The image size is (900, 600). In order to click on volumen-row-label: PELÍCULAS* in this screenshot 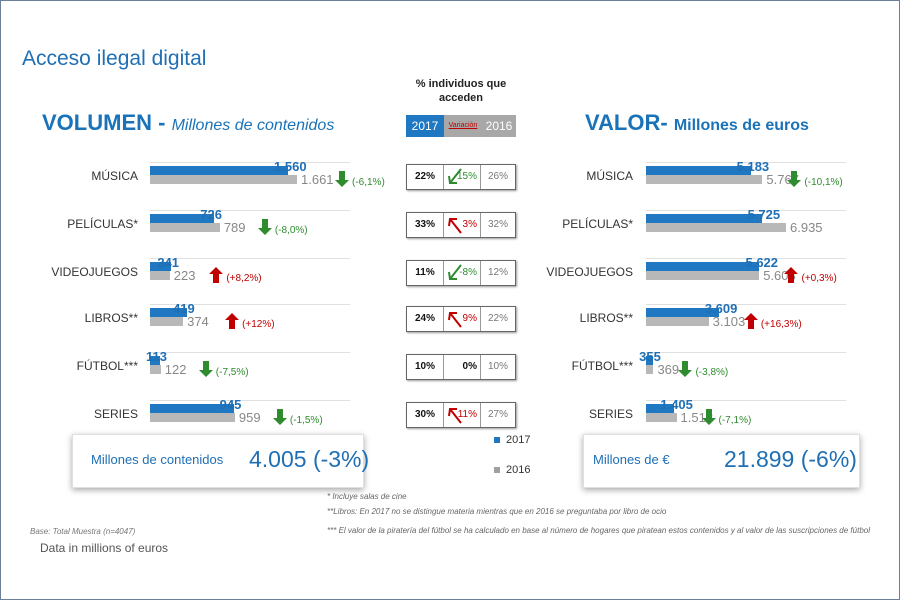, I will do `click(102, 224)`.